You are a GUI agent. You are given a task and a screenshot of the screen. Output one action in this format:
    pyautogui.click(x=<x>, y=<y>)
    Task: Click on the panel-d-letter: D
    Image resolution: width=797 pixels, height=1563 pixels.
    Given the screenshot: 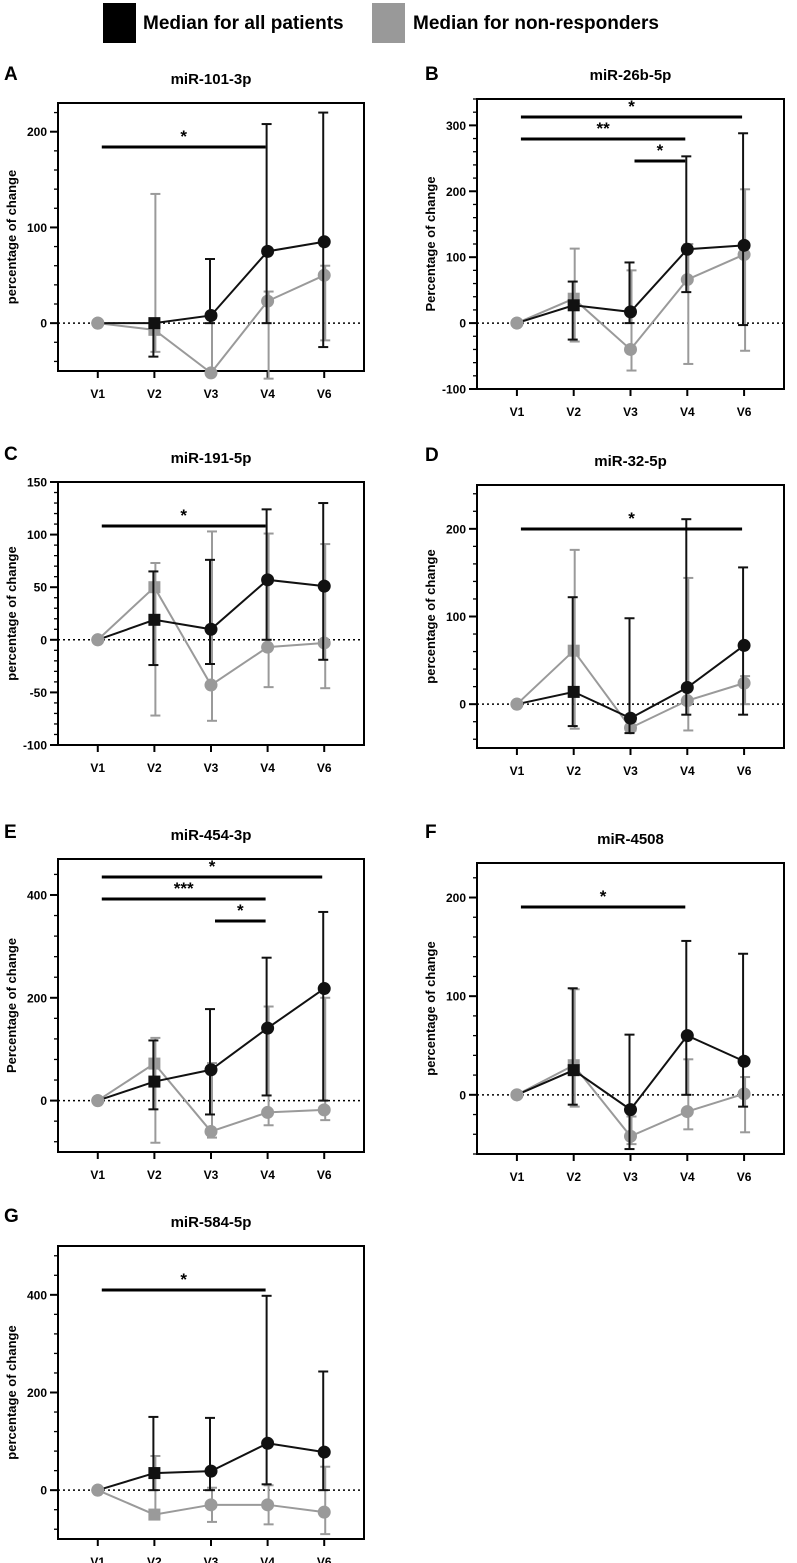 What is the action you would take?
    pyautogui.click(x=432, y=455)
    